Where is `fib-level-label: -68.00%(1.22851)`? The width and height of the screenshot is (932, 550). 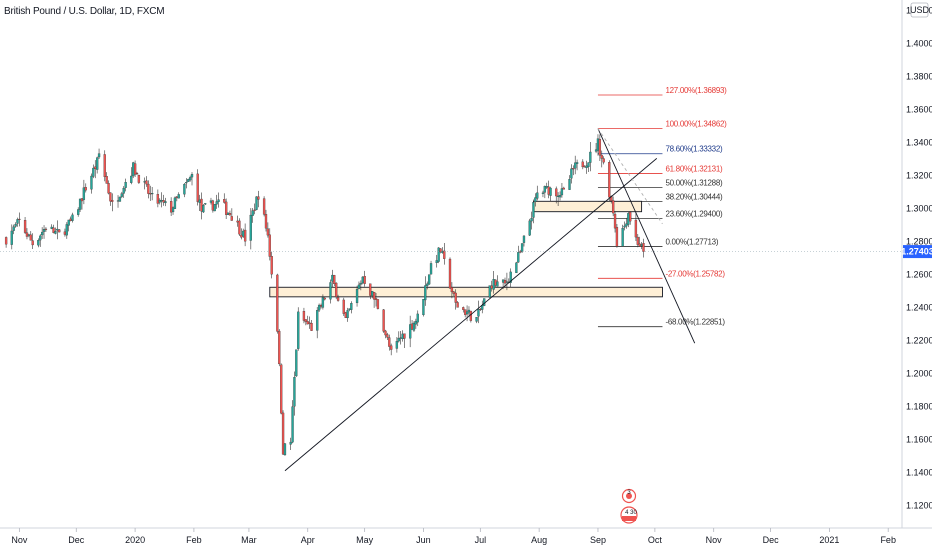 fib-level-label: -68.00%(1.22851) is located at coordinates (695, 322).